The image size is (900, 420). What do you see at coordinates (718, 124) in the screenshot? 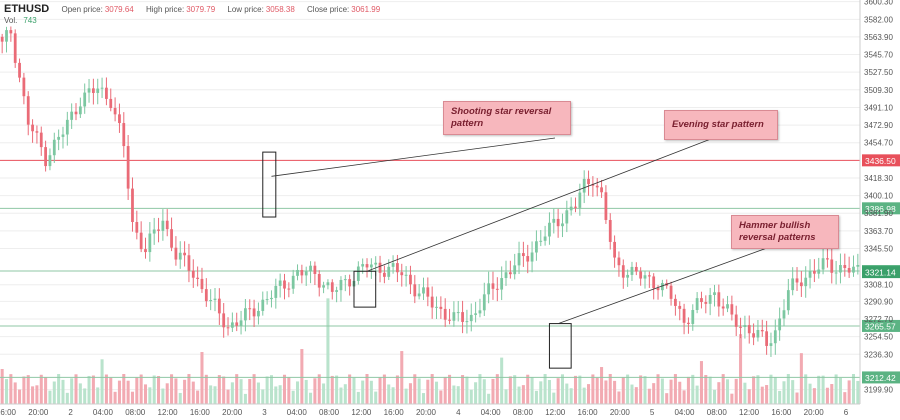
I see `annotation-evening-star-text: Evening star pattern` at bounding box center [718, 124].